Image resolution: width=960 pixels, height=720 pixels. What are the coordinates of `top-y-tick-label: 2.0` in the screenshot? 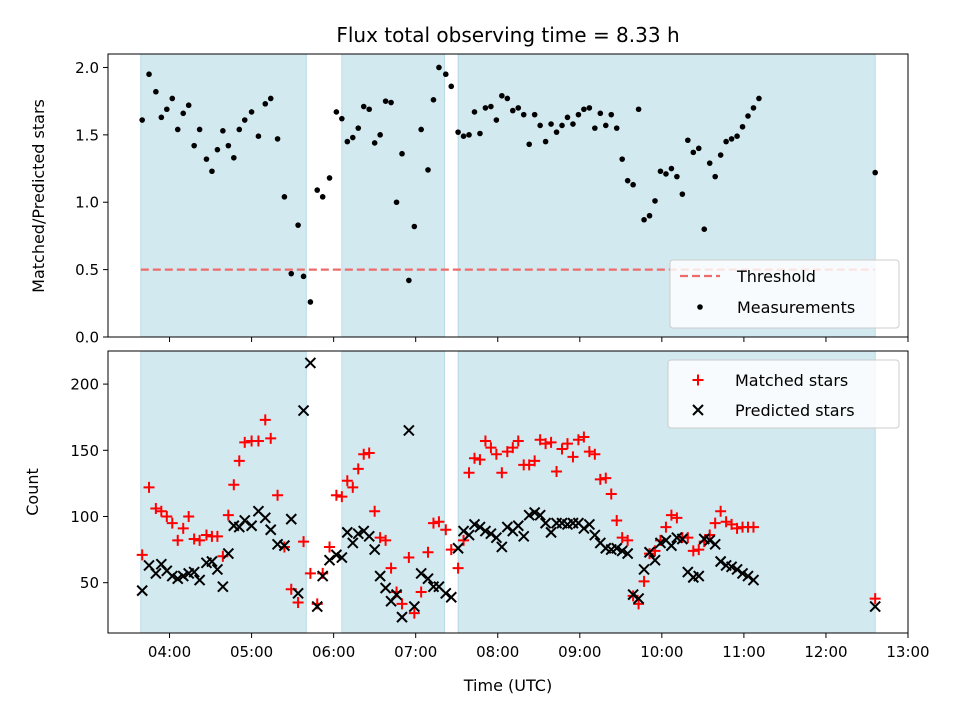 It's located at (87, 68).